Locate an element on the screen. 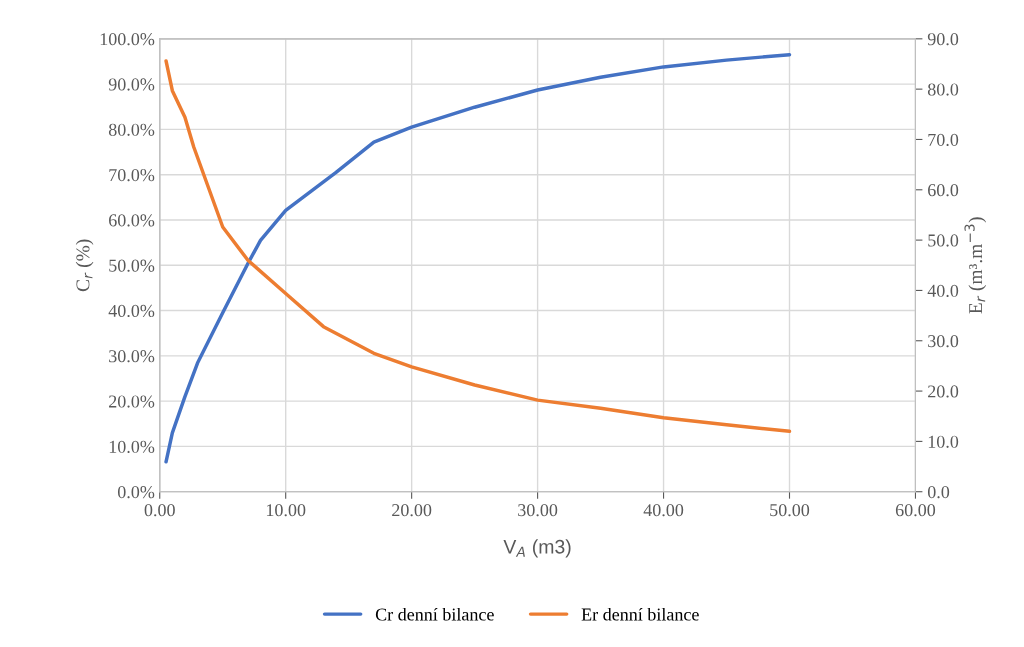 This screenshot has height=647, width=1024. legend-label: Cr denní bilance is located at coordinates (434, 614).